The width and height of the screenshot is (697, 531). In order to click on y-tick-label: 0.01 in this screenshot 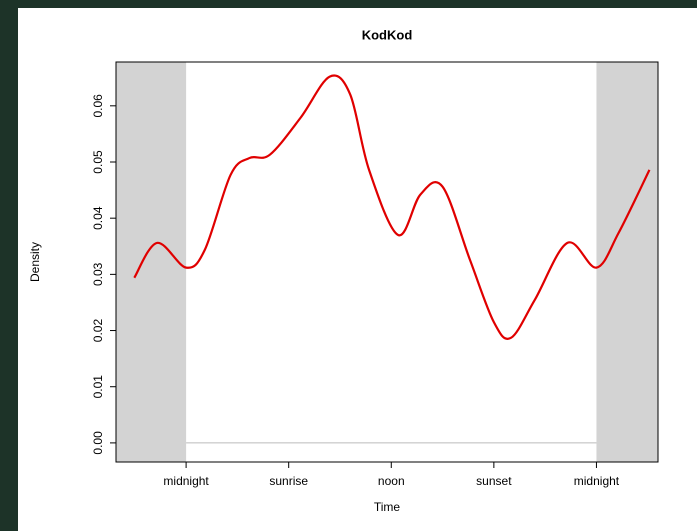, I will do `click(98, 387)`.